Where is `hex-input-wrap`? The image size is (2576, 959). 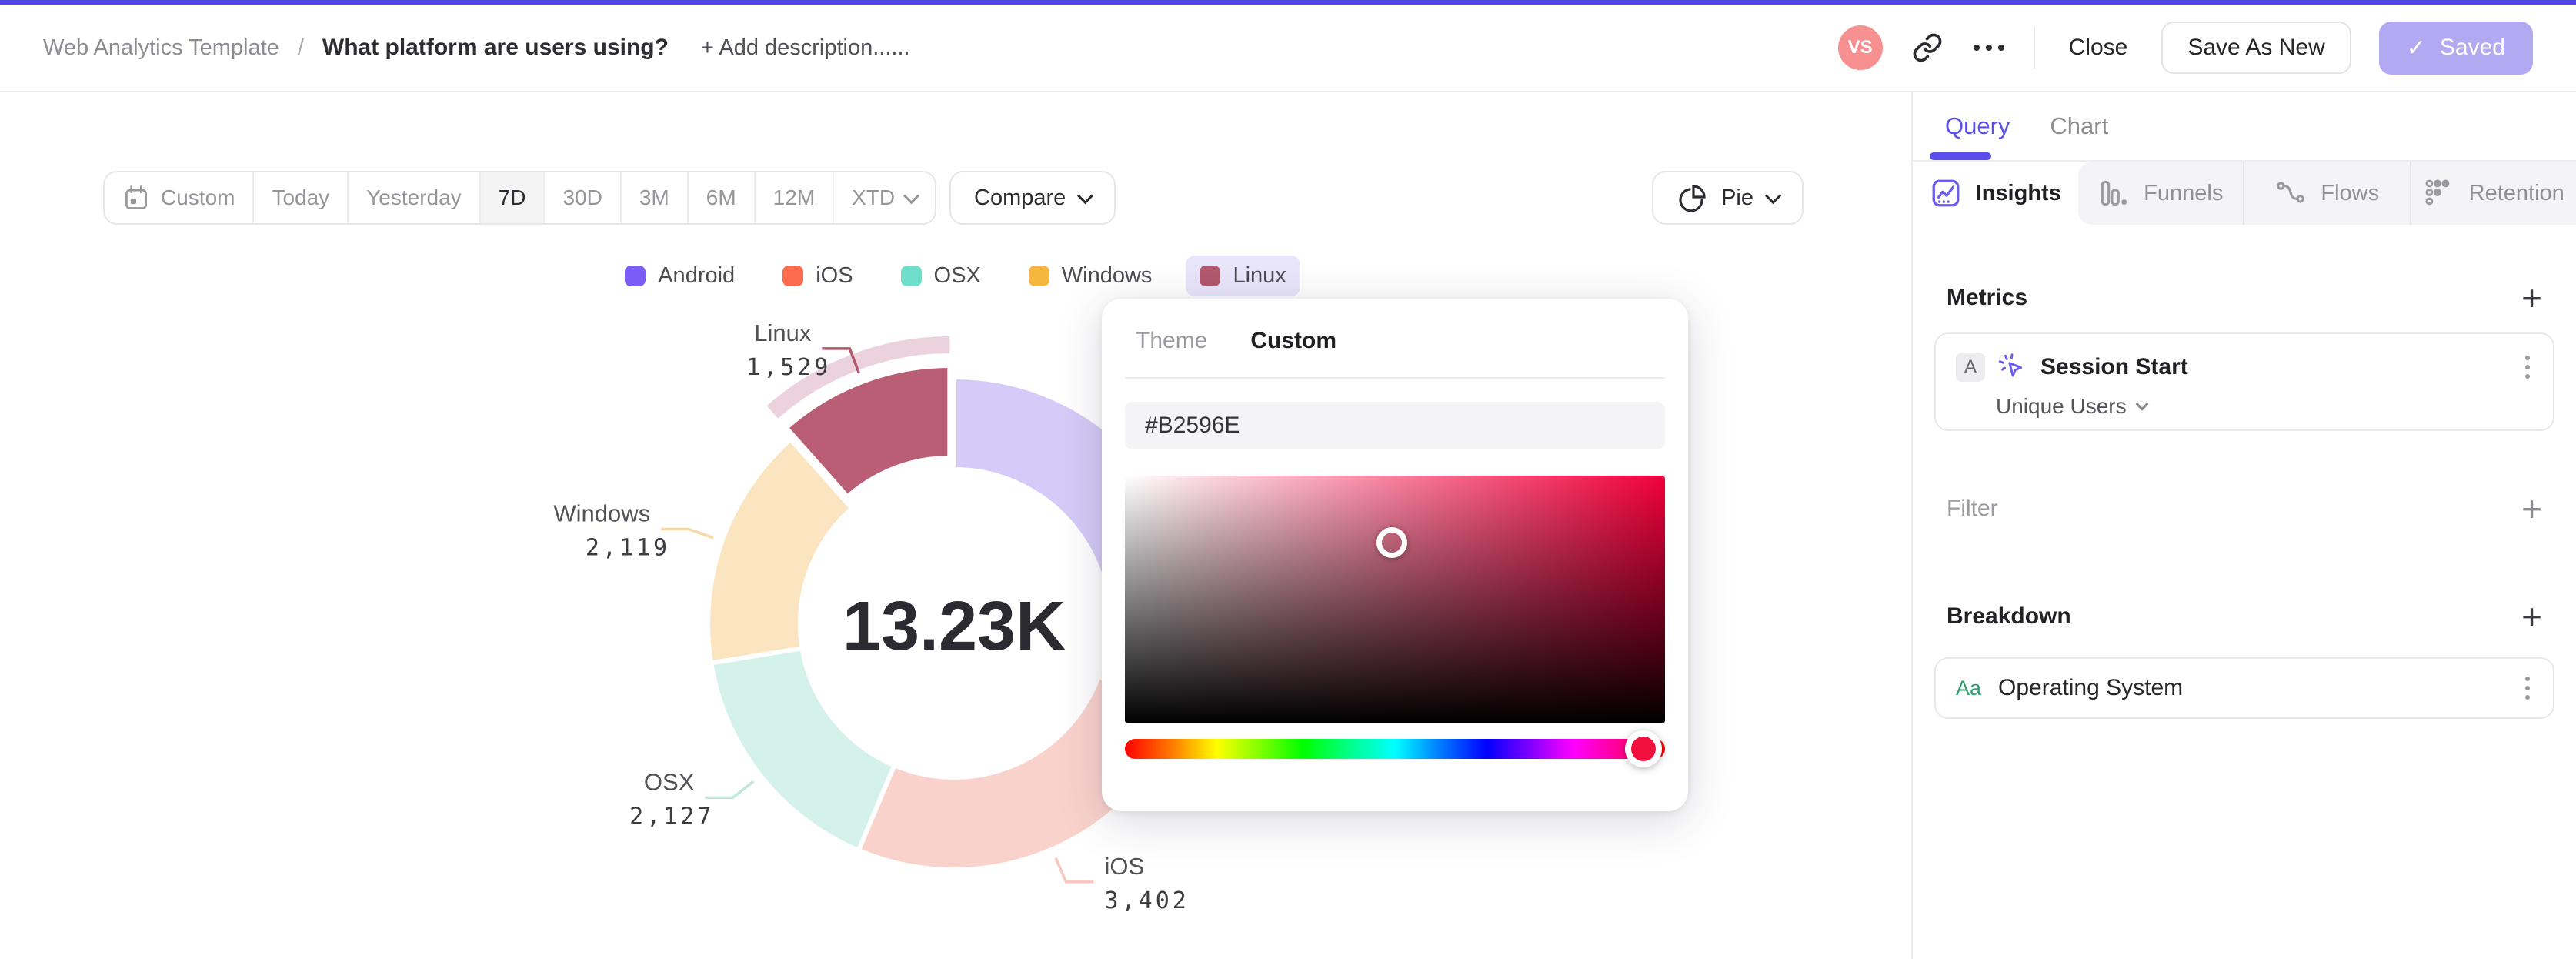
hex-input-wrap is located at coordinates (1395, 425).